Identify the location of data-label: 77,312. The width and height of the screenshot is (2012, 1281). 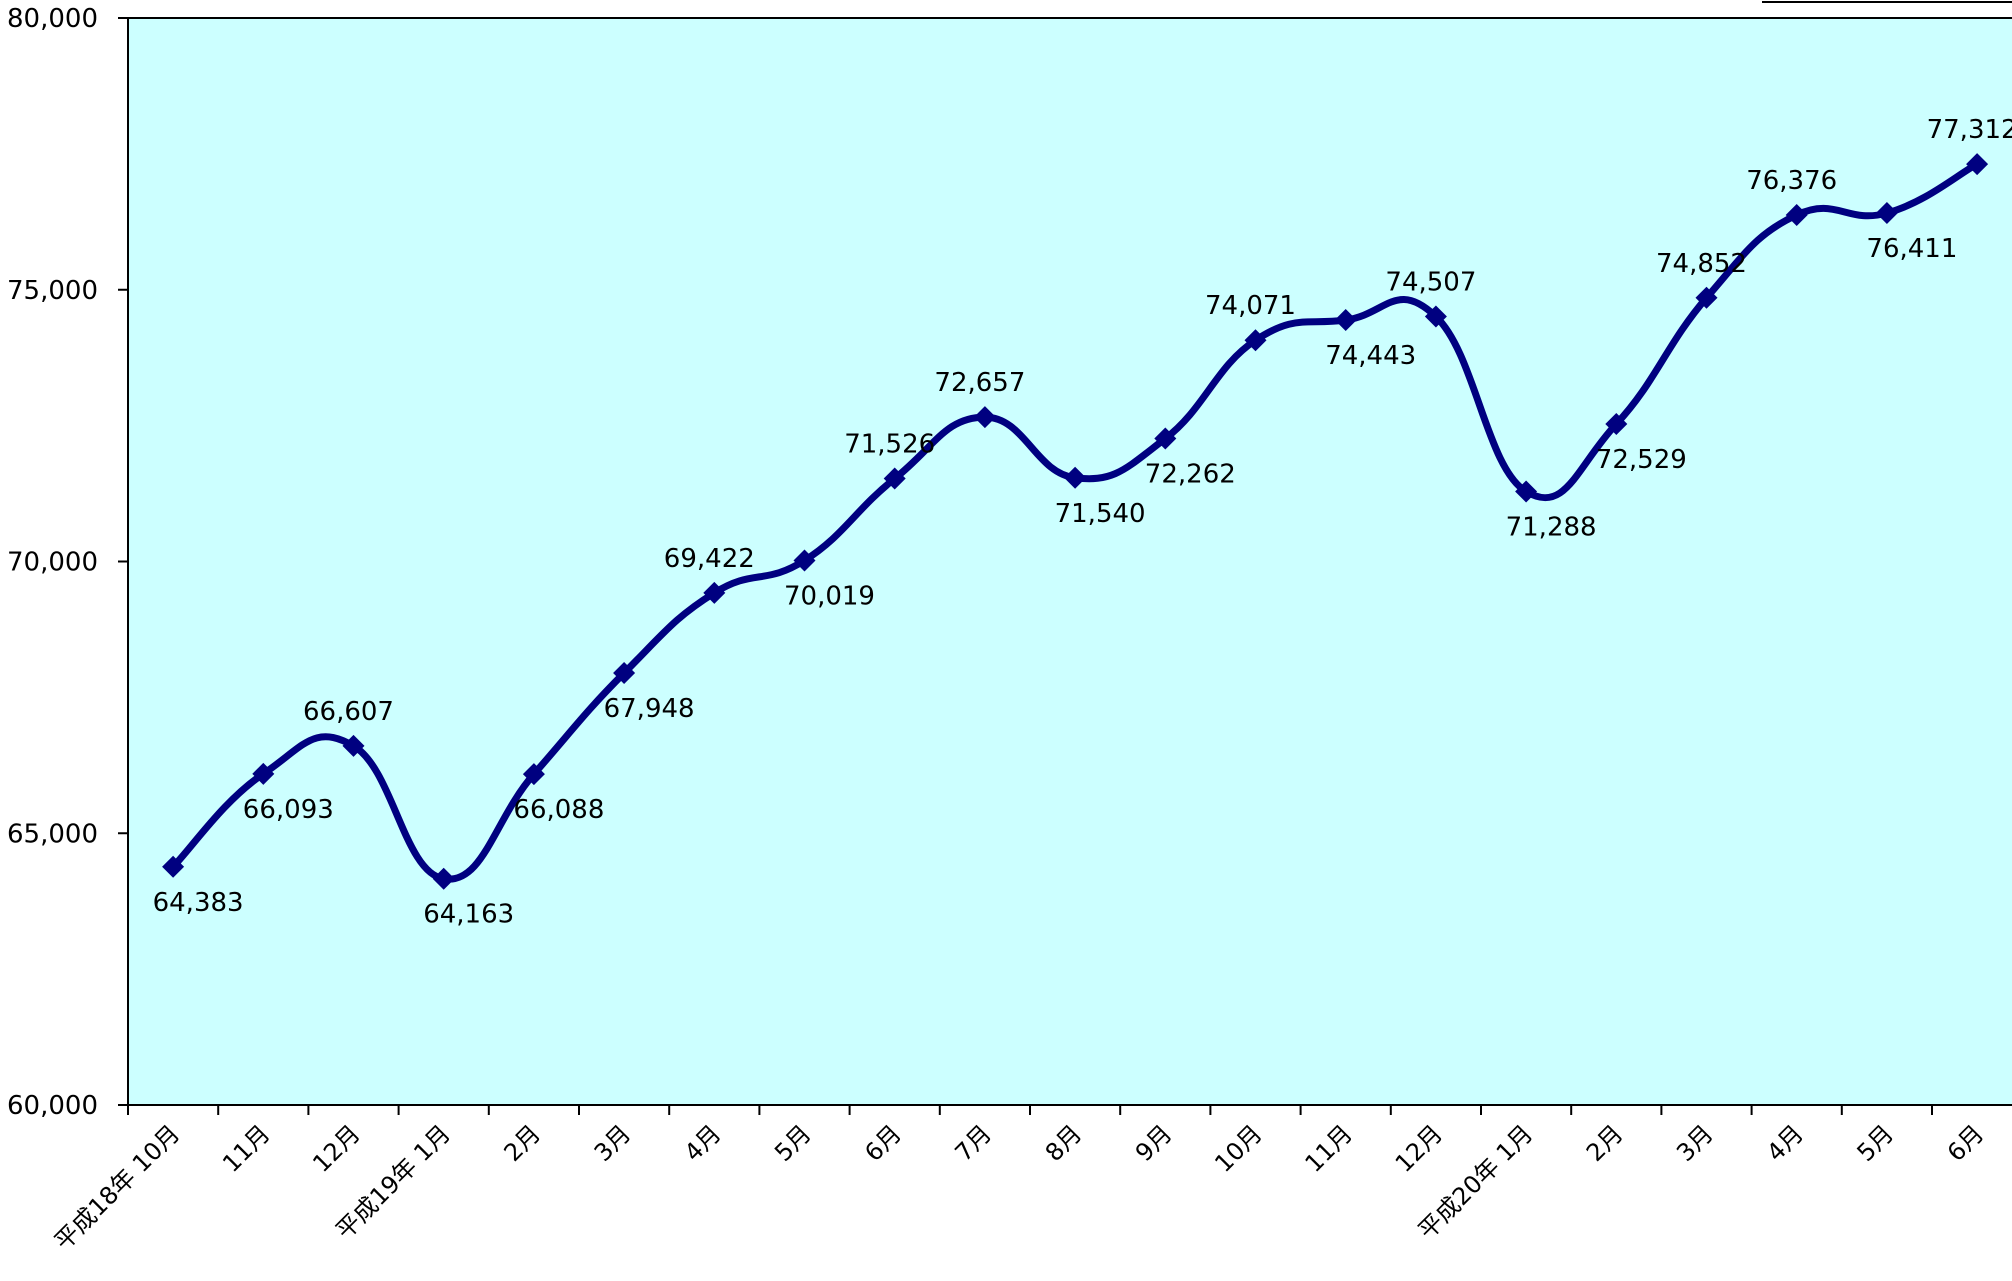
(1969, 130).